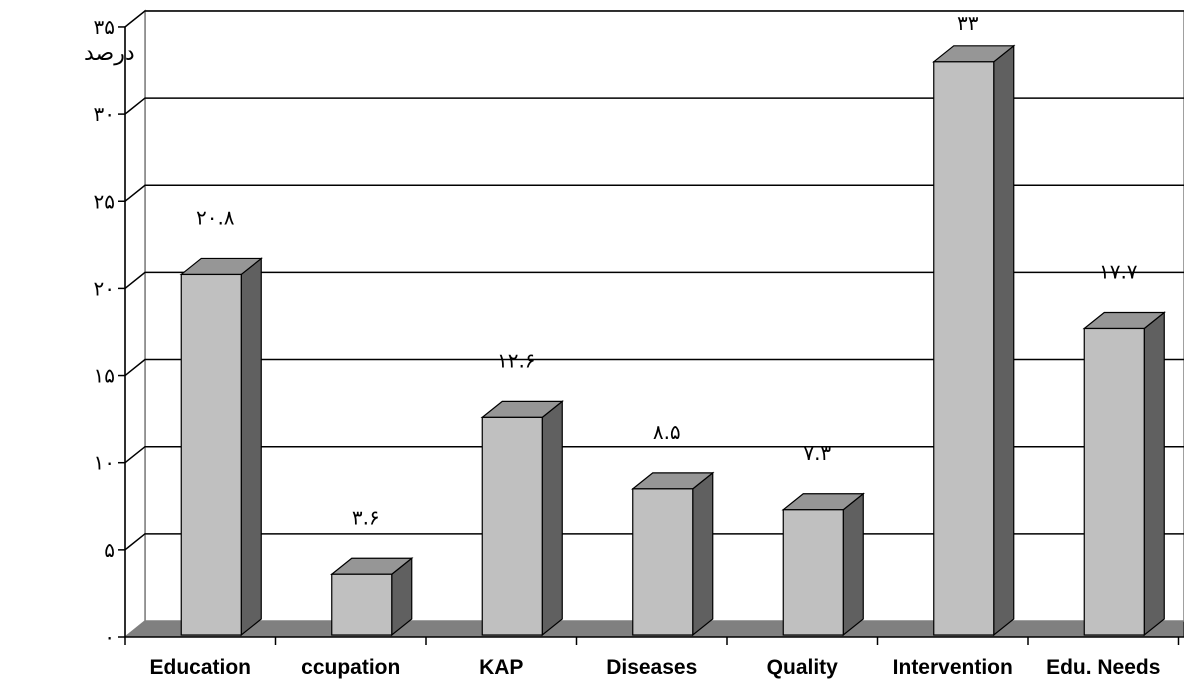 This screenshot has height=679, width=1184. I want to click on data-label: ۸.۵, so click(667, 432).